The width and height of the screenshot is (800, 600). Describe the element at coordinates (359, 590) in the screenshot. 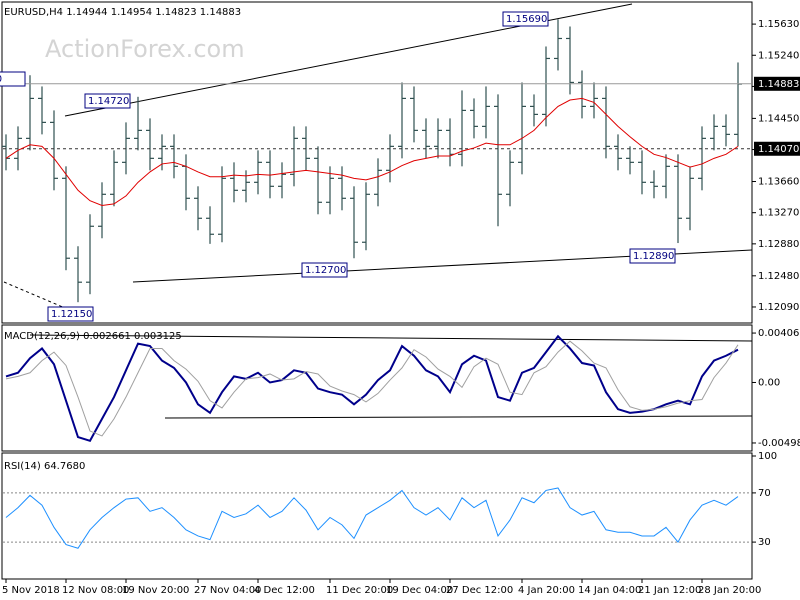

I see `x-tick-label: 11 Dec 20:00` at that location.